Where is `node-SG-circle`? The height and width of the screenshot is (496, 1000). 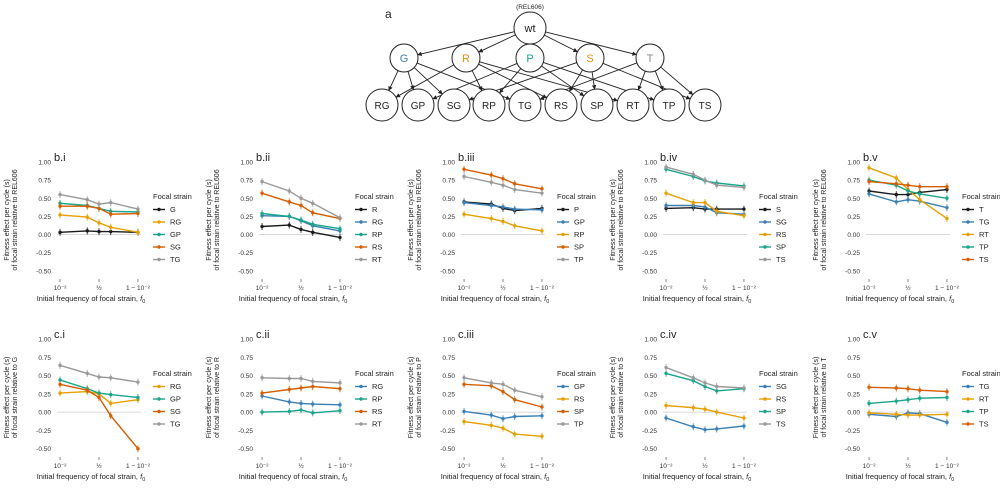
node-SG-circle is located at coordinates (454, 105).